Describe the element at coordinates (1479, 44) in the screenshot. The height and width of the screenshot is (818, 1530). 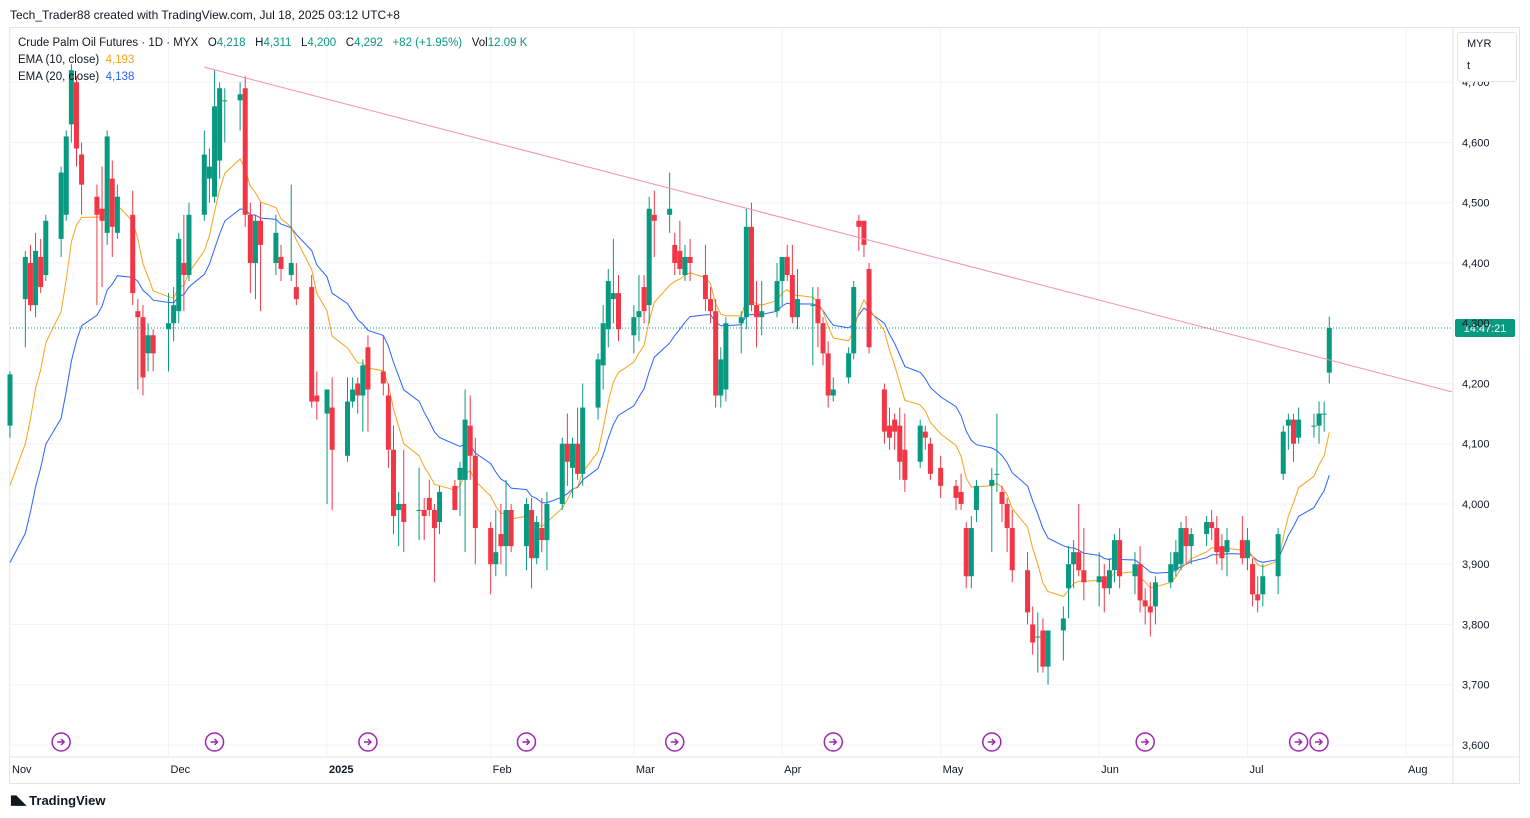
I see `currency-label: MYR` at that location.